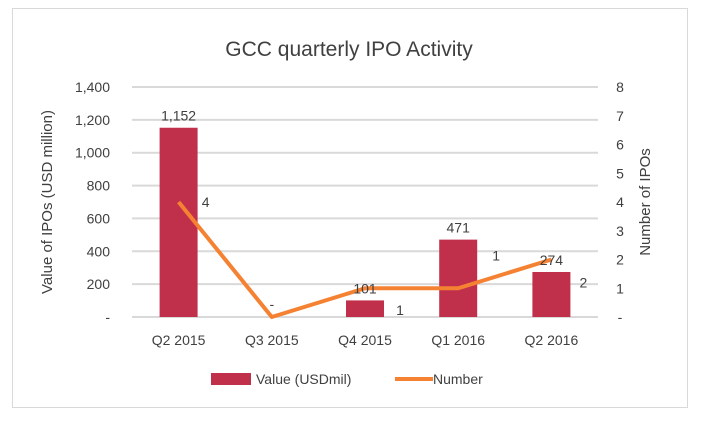 The image size is (706, 438). I want to click on x-tick-label: Q4 2015, so click(365, 340).